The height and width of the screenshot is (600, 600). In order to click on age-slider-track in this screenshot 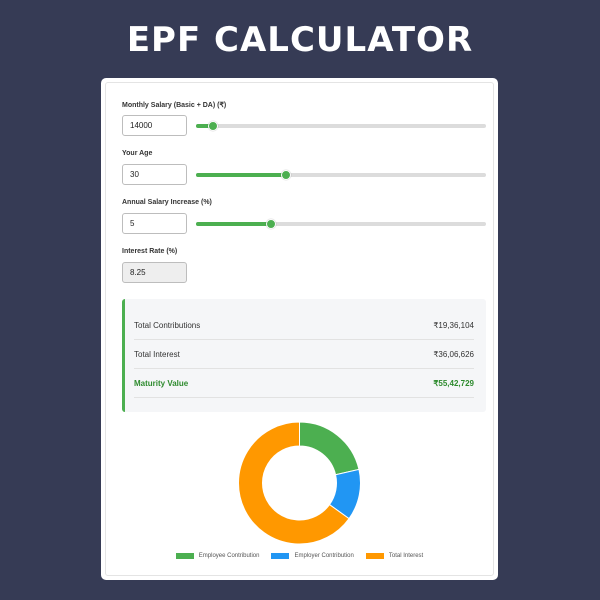, I will do `click(341, 175)`.